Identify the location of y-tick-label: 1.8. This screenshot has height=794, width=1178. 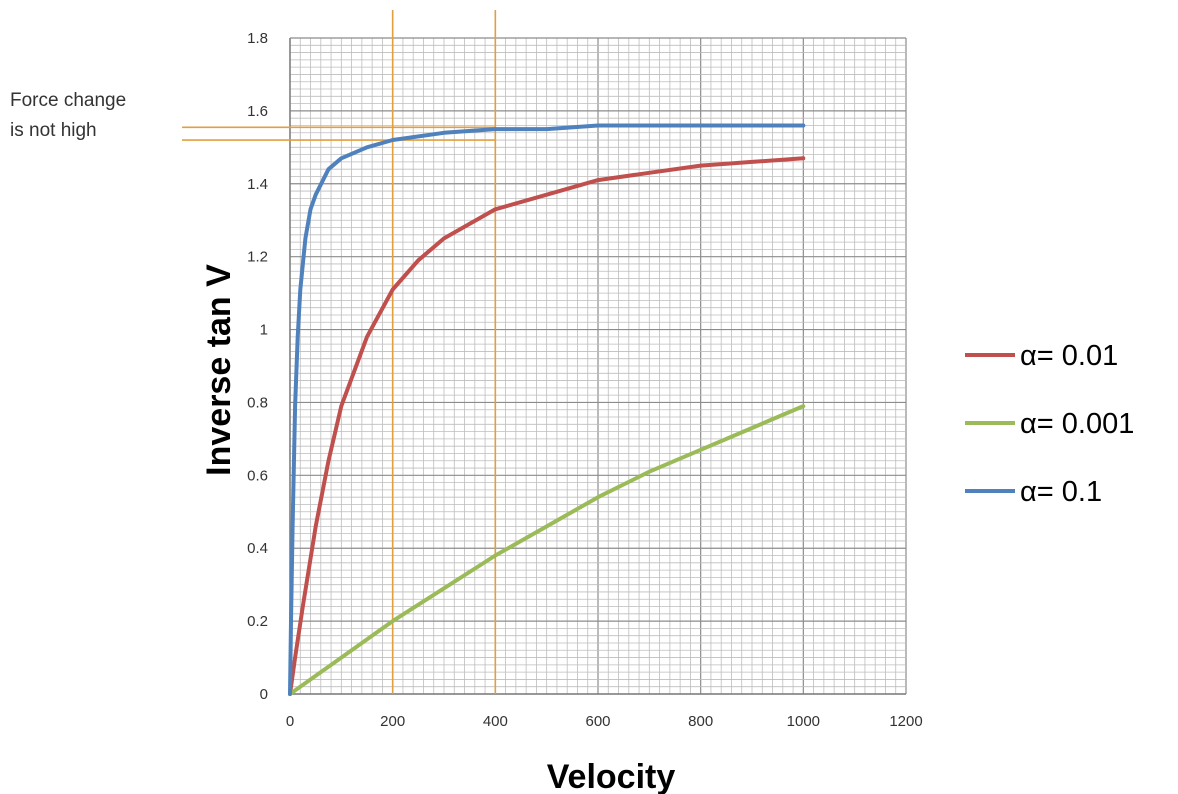
(257, 38).